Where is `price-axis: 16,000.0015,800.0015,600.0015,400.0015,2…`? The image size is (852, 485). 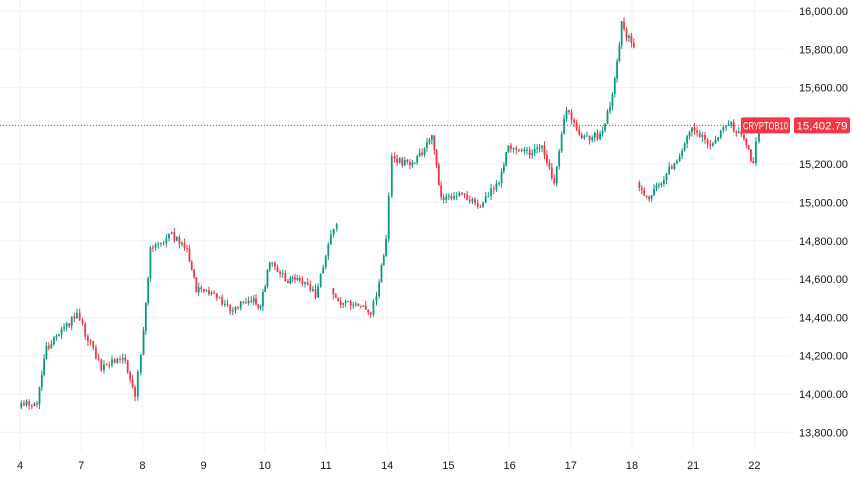
price-axis: 16,000.0015,800.0015,600.0015,400.0015,2… is located at coordinates (823, 222).